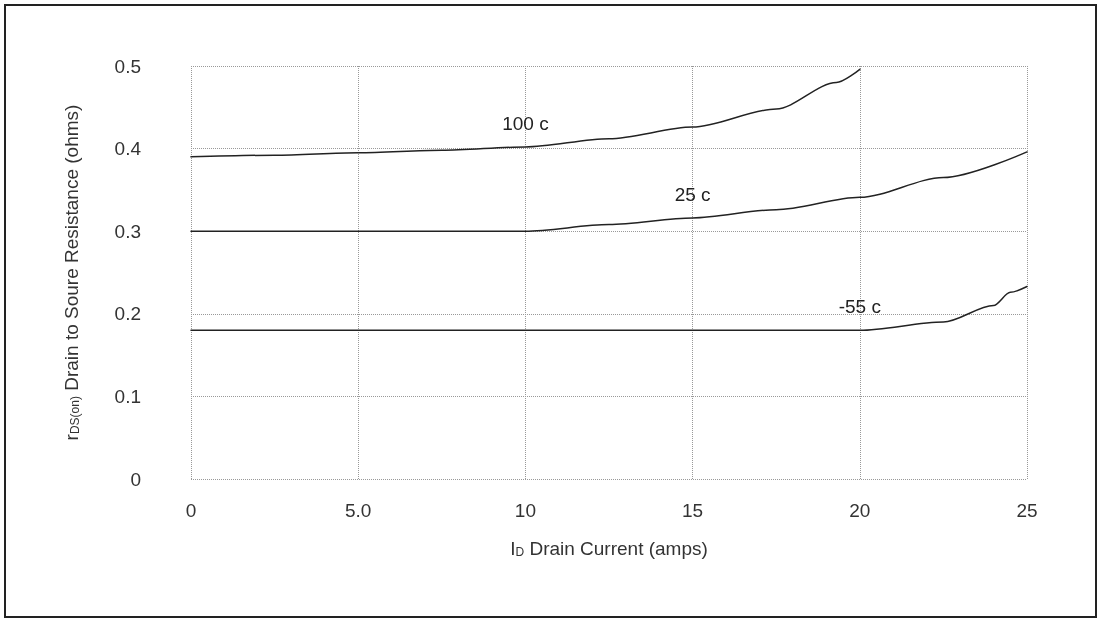  I want to click on x-tick-label: 5.0, so click(358, 510).